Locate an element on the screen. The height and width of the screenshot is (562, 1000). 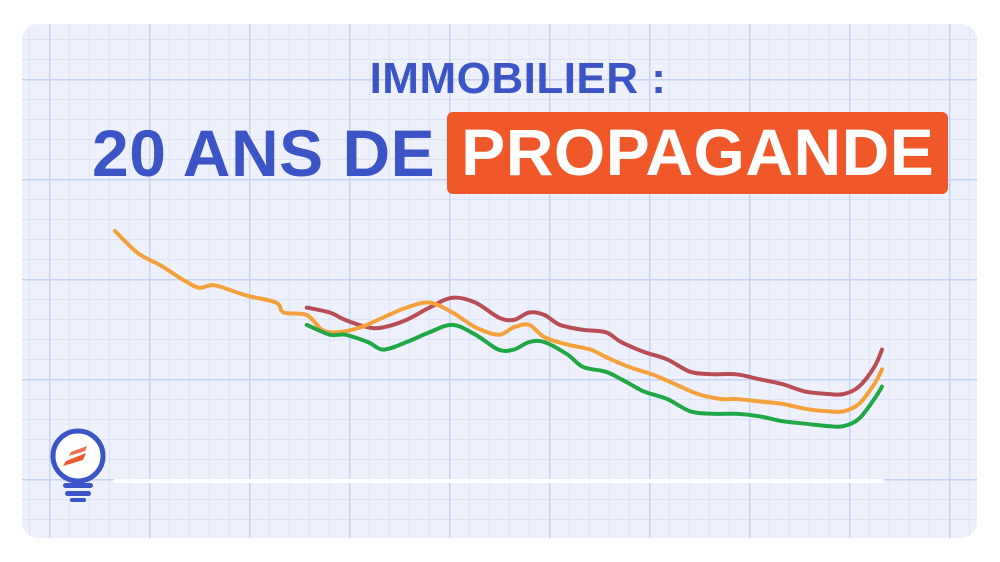
title-line1: IMMOBILIER : is located at coordinates (518, 78).